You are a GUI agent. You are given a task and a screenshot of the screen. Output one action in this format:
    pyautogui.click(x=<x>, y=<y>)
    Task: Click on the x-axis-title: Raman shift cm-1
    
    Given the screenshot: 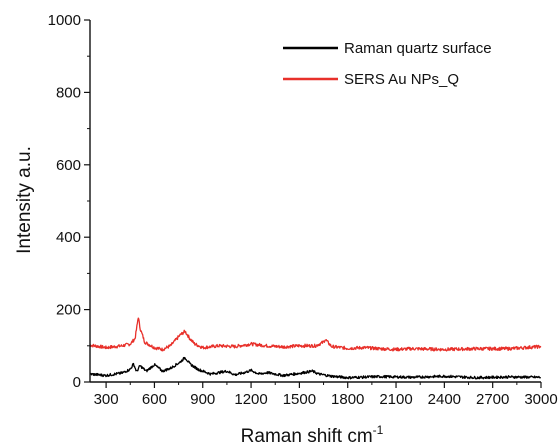 What is the action you would take?
    pyautogui.click(x=312, y=435)
    